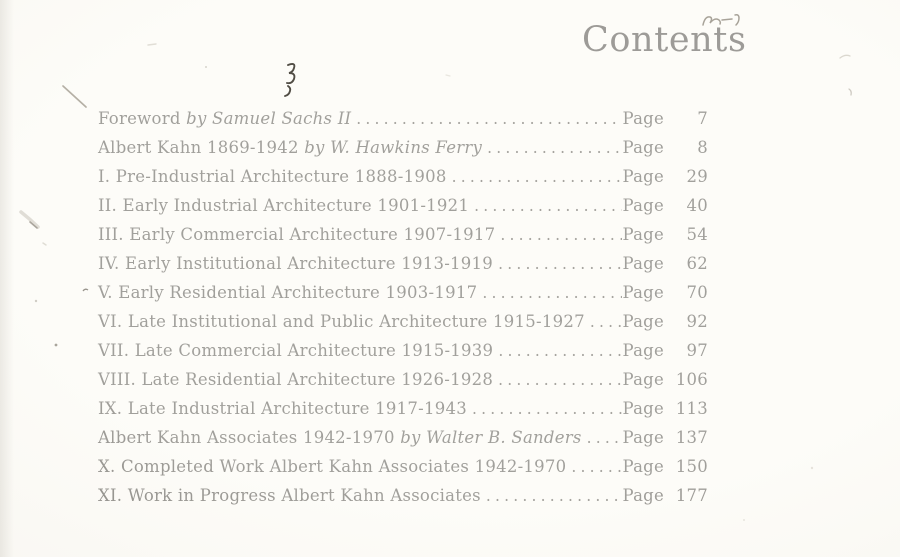 The width and height of the screenshot is (900, 557). What do you see at coordinates (201, 147) in the screenshot?
I see `toc-entry-text: Albert Kahn 1869-1942` at bounding box center [201, 147].